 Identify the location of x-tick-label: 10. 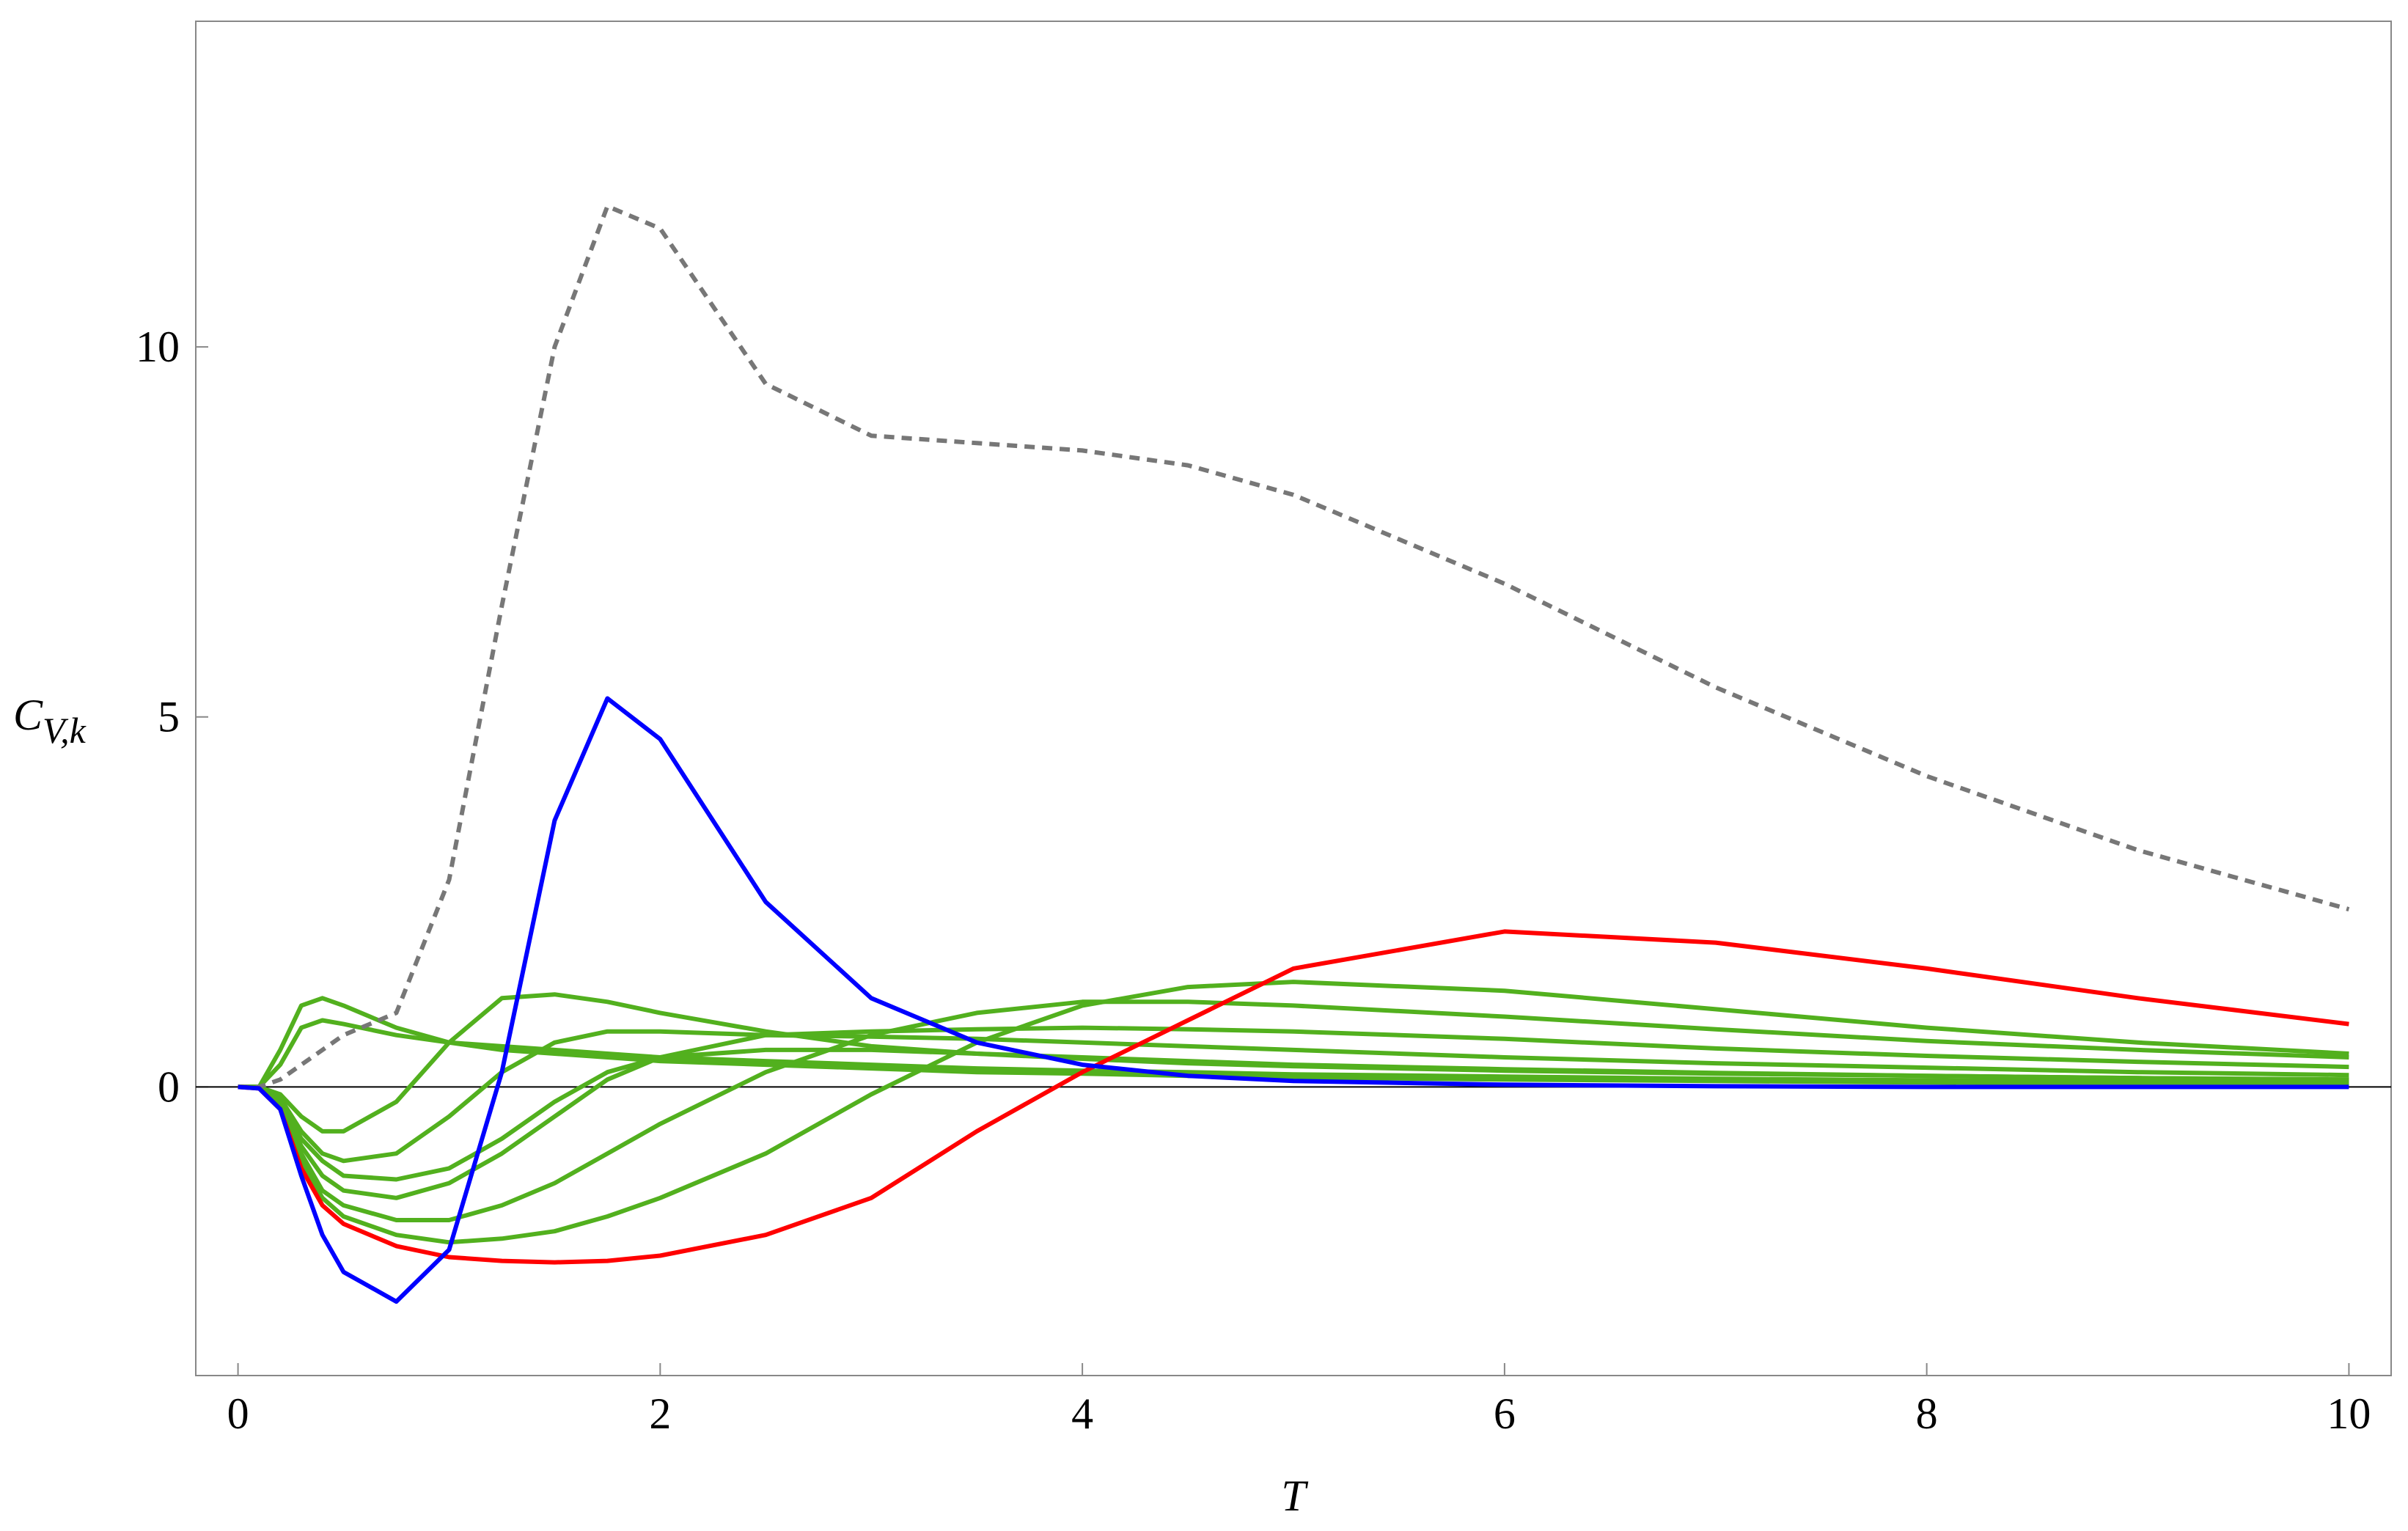
(2349, 1413).